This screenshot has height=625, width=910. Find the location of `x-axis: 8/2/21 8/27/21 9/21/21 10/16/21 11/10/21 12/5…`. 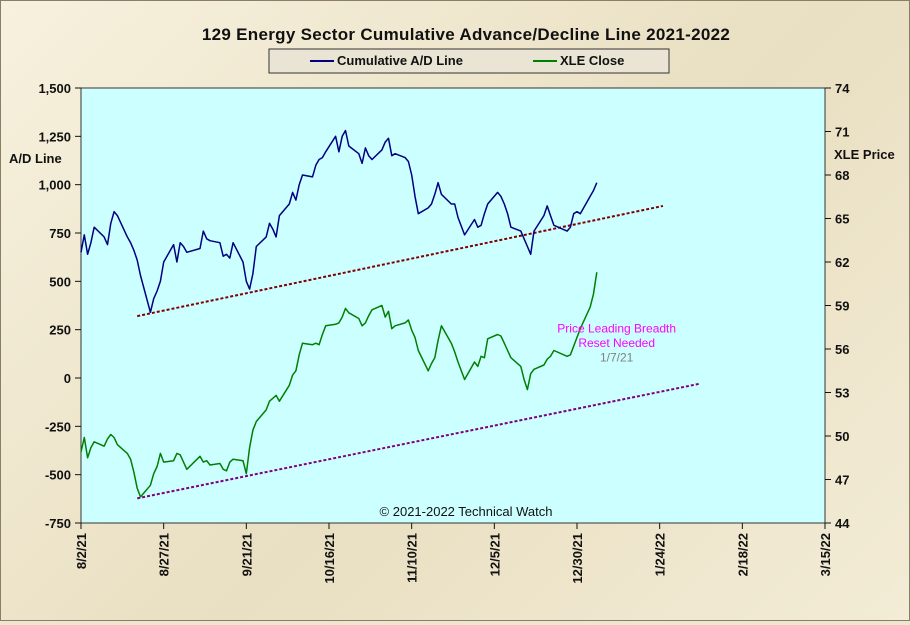

x-axis: 8/2/21 8/27/21 9/21/21 10/16/21 11/10/21 12/5… is located at coordinates (453, 553).